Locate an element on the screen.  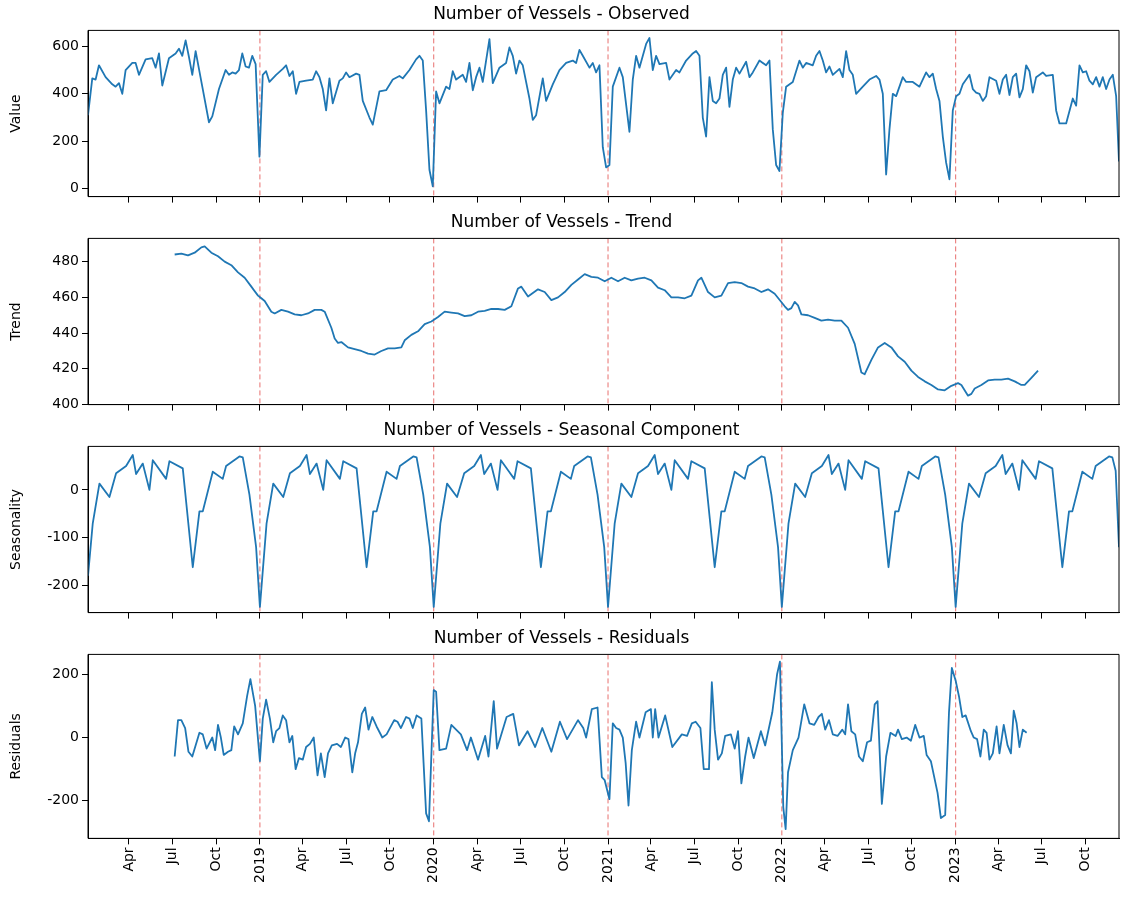
y-tick-label: 480 is located at coordinates (65, 260).